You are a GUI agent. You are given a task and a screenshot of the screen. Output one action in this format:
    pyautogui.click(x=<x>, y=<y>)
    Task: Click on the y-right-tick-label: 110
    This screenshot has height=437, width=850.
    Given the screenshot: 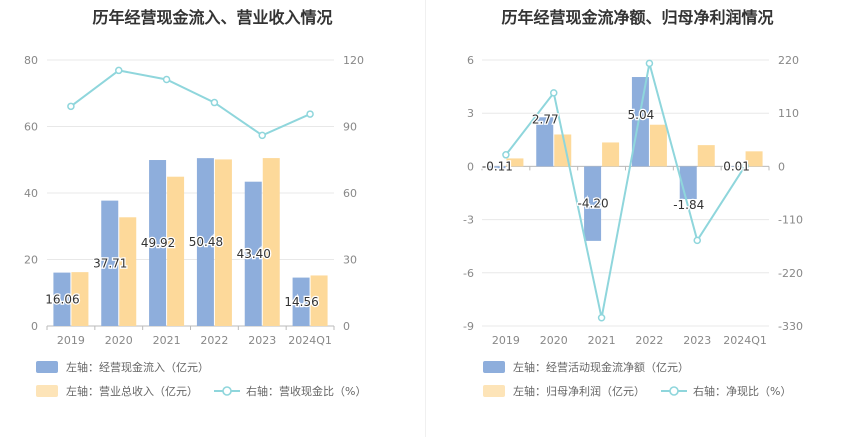 What is the action you would take?
    pyautogui.click(x=788, y=113)
    